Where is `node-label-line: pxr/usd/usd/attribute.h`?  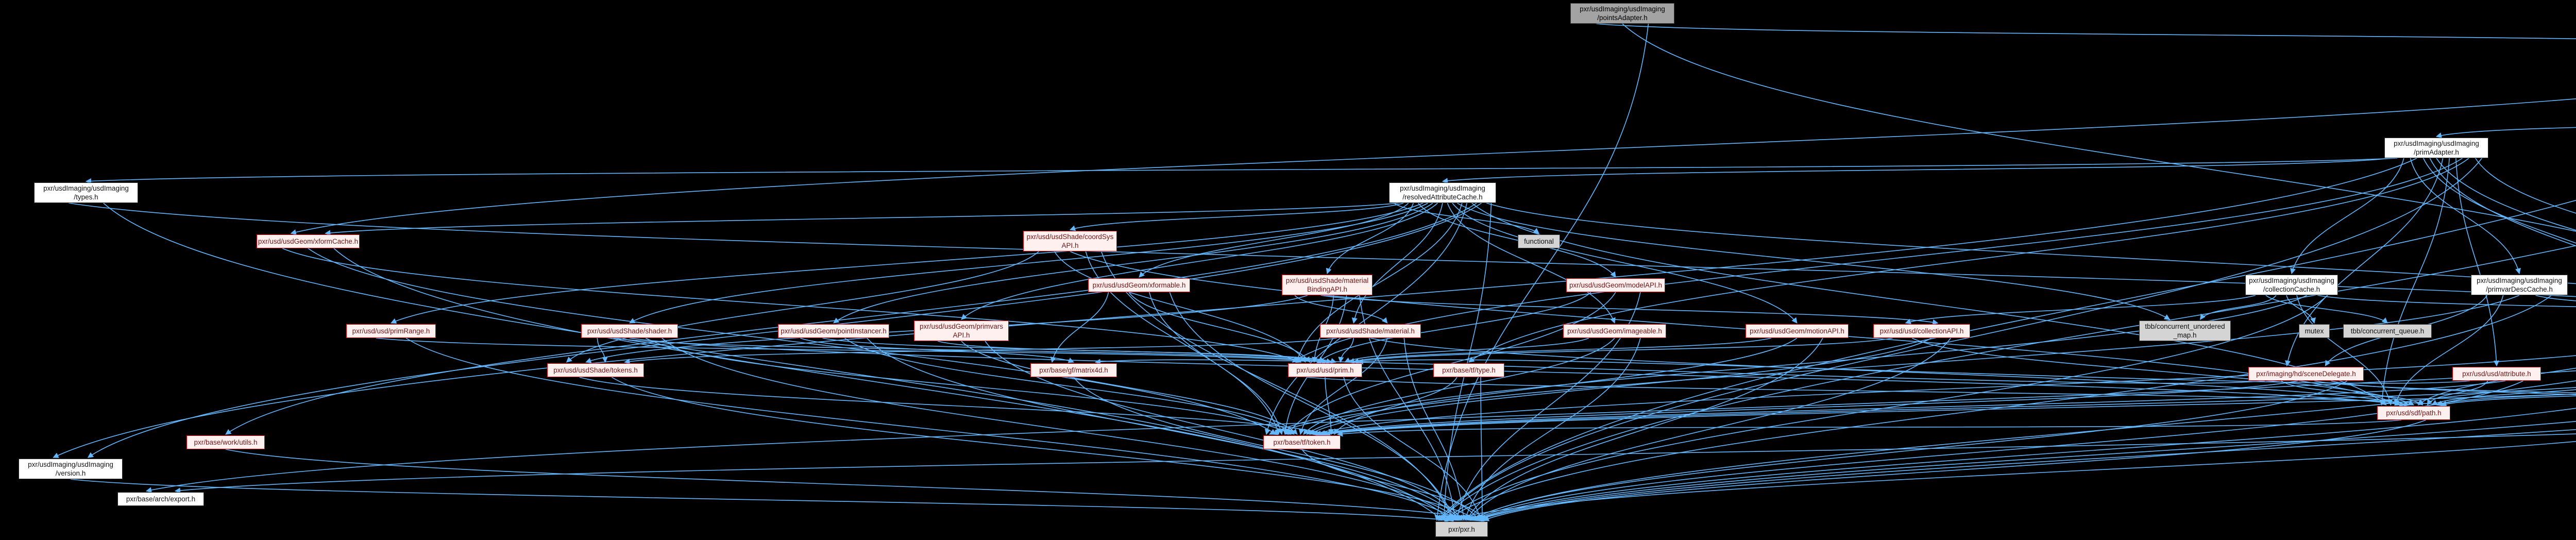
node-label-line: pxr/usd/usd/attribute.h is located at coordinates (2496, 374).